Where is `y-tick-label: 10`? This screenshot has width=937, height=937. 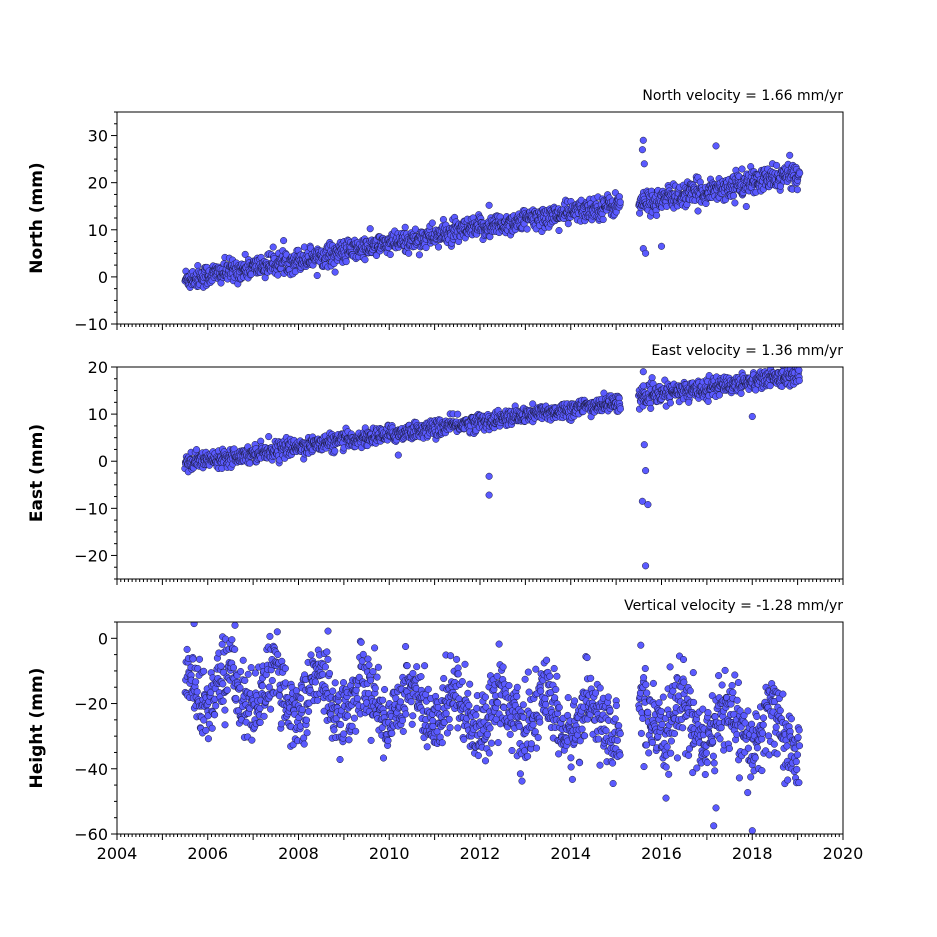 y-tick-label: 10 is located at coordinates (98, 414).